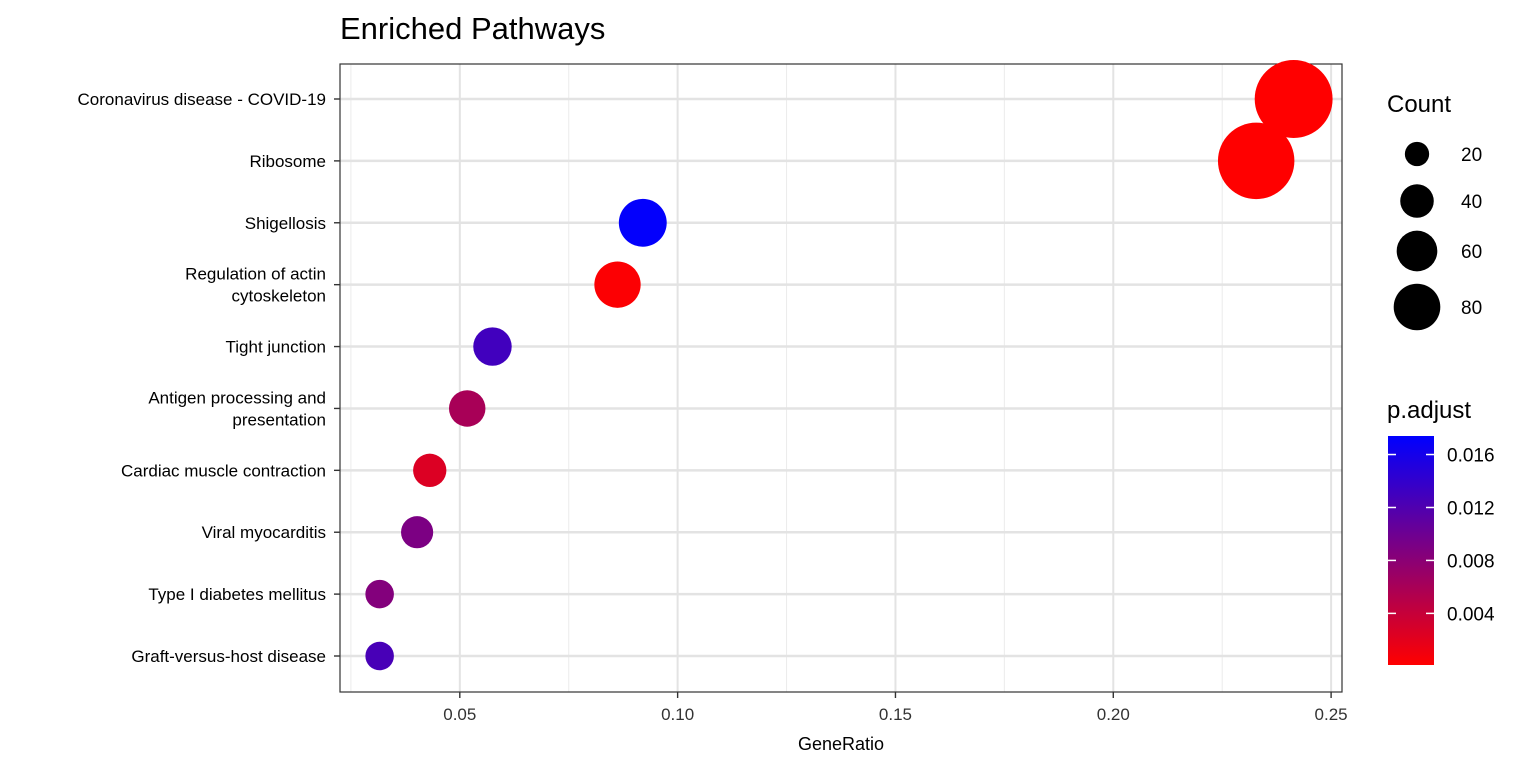  Describe the element at coordinates (237, 408) in the screenshot. I see `y-tick-label: Antigen processing and presentation` at that location.